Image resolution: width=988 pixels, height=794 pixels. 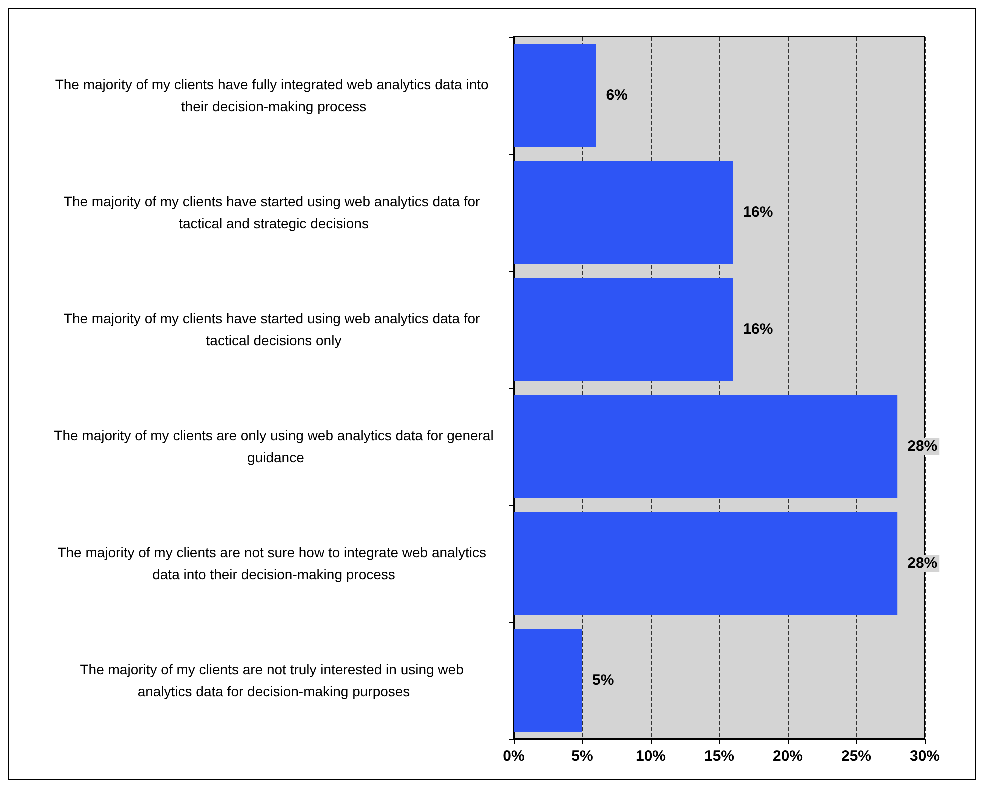 What do you see at coordinates (274, 213) in the screenshot?
I see `y-tick-label: The majority of my clients have started using web analytics data for tactical and strategic decisions` at bounding box center [274, 213].